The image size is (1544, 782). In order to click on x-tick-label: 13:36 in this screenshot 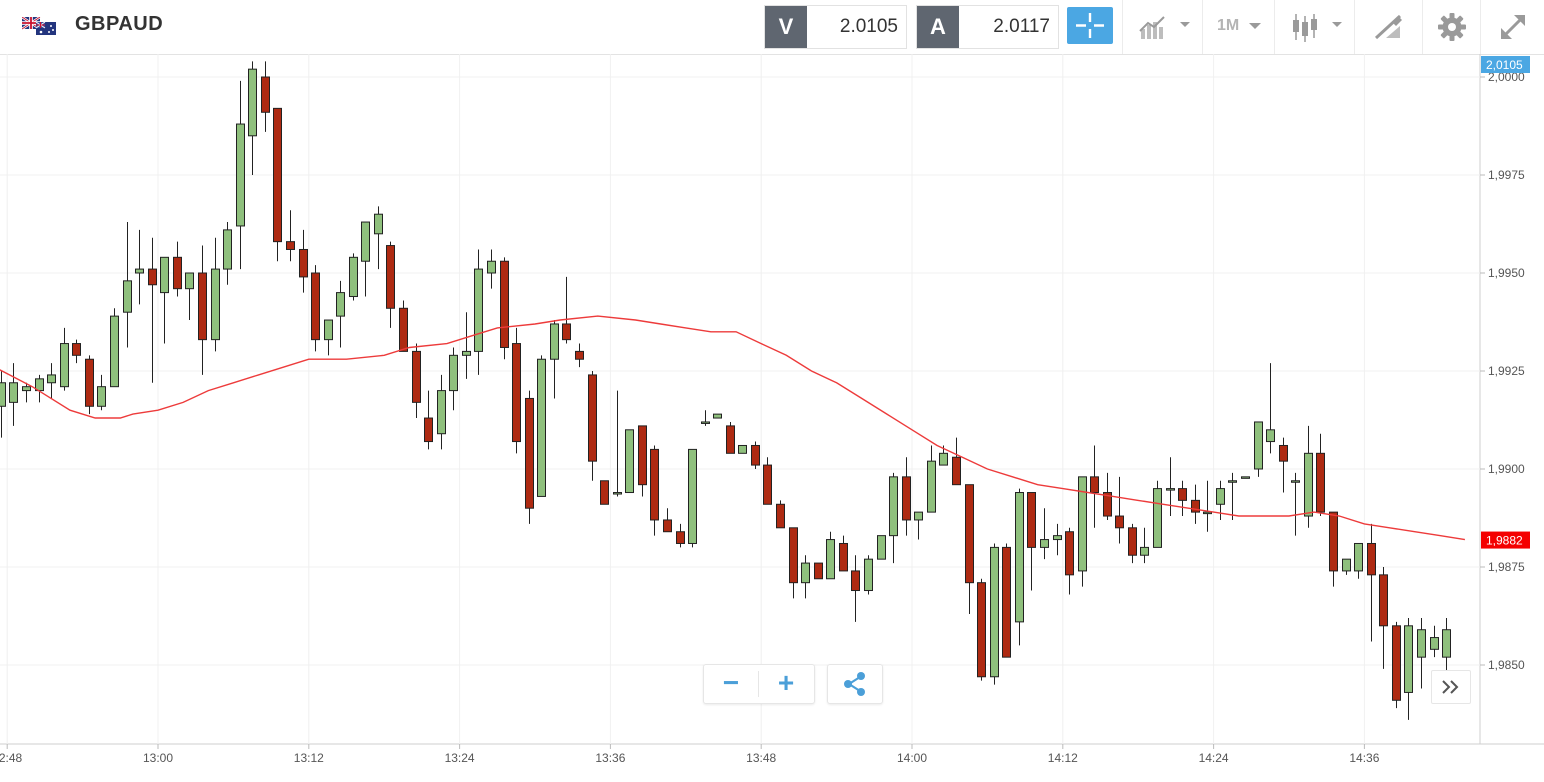, I will do `click(610, 758)`.